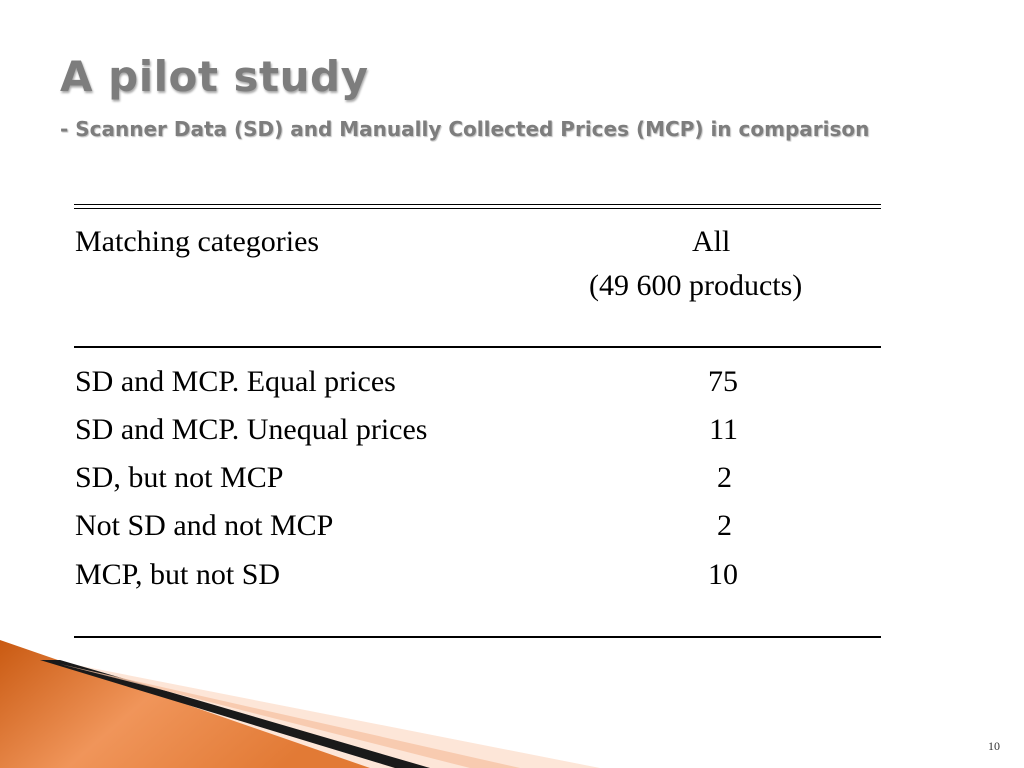 This screenshot has width=1024, height=768. What do you see at coordinates (723, 381) in the screenshot?
I see `row-value: 75` at bounding box center [723, 381].